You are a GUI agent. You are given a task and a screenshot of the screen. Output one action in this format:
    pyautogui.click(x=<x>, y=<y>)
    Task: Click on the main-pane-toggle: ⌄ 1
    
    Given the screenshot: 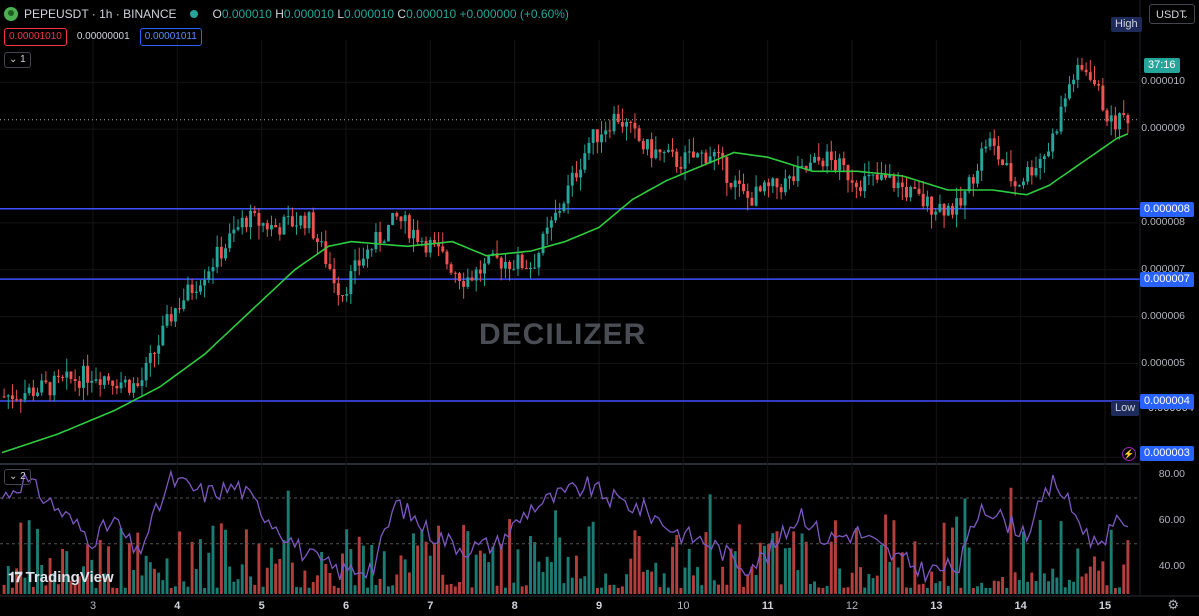 What is the action you would take?
    pyautogui.click(x=17, y=60)
    